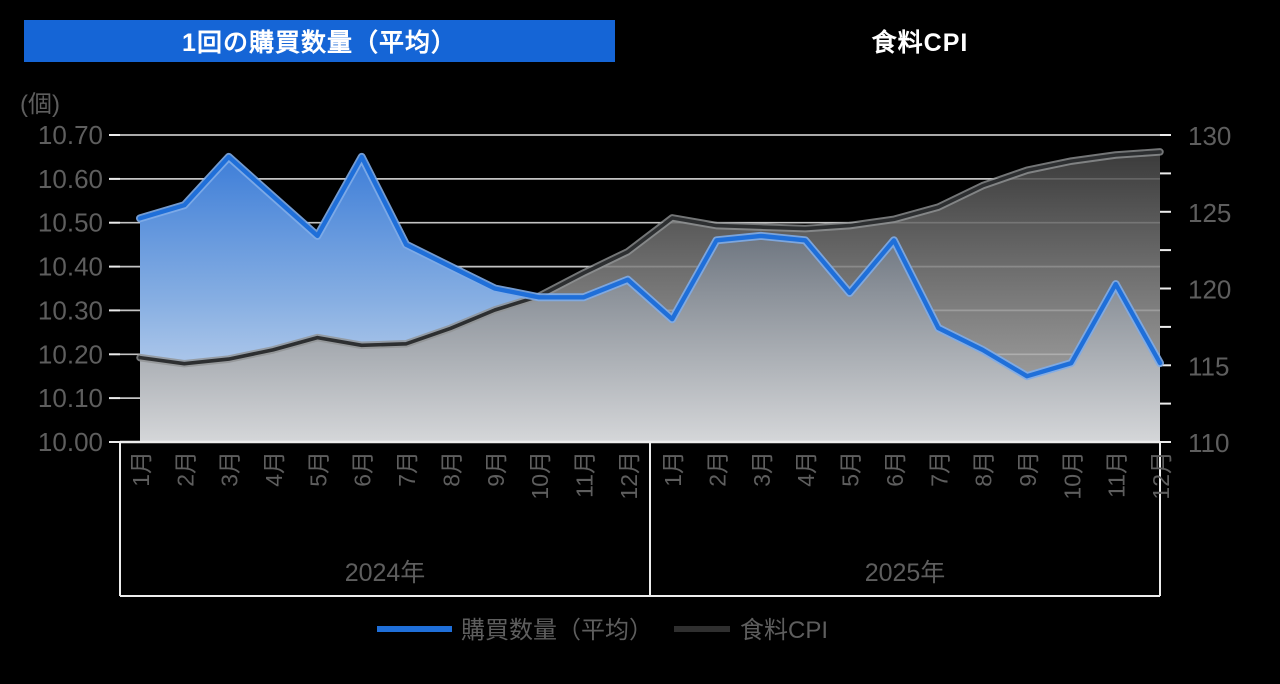 The height and width of the screenshot is (684, 1280). Describe the element at coordinates (70, 135) in the screenshot. I see `left-axis-label: 10.70` at that location.